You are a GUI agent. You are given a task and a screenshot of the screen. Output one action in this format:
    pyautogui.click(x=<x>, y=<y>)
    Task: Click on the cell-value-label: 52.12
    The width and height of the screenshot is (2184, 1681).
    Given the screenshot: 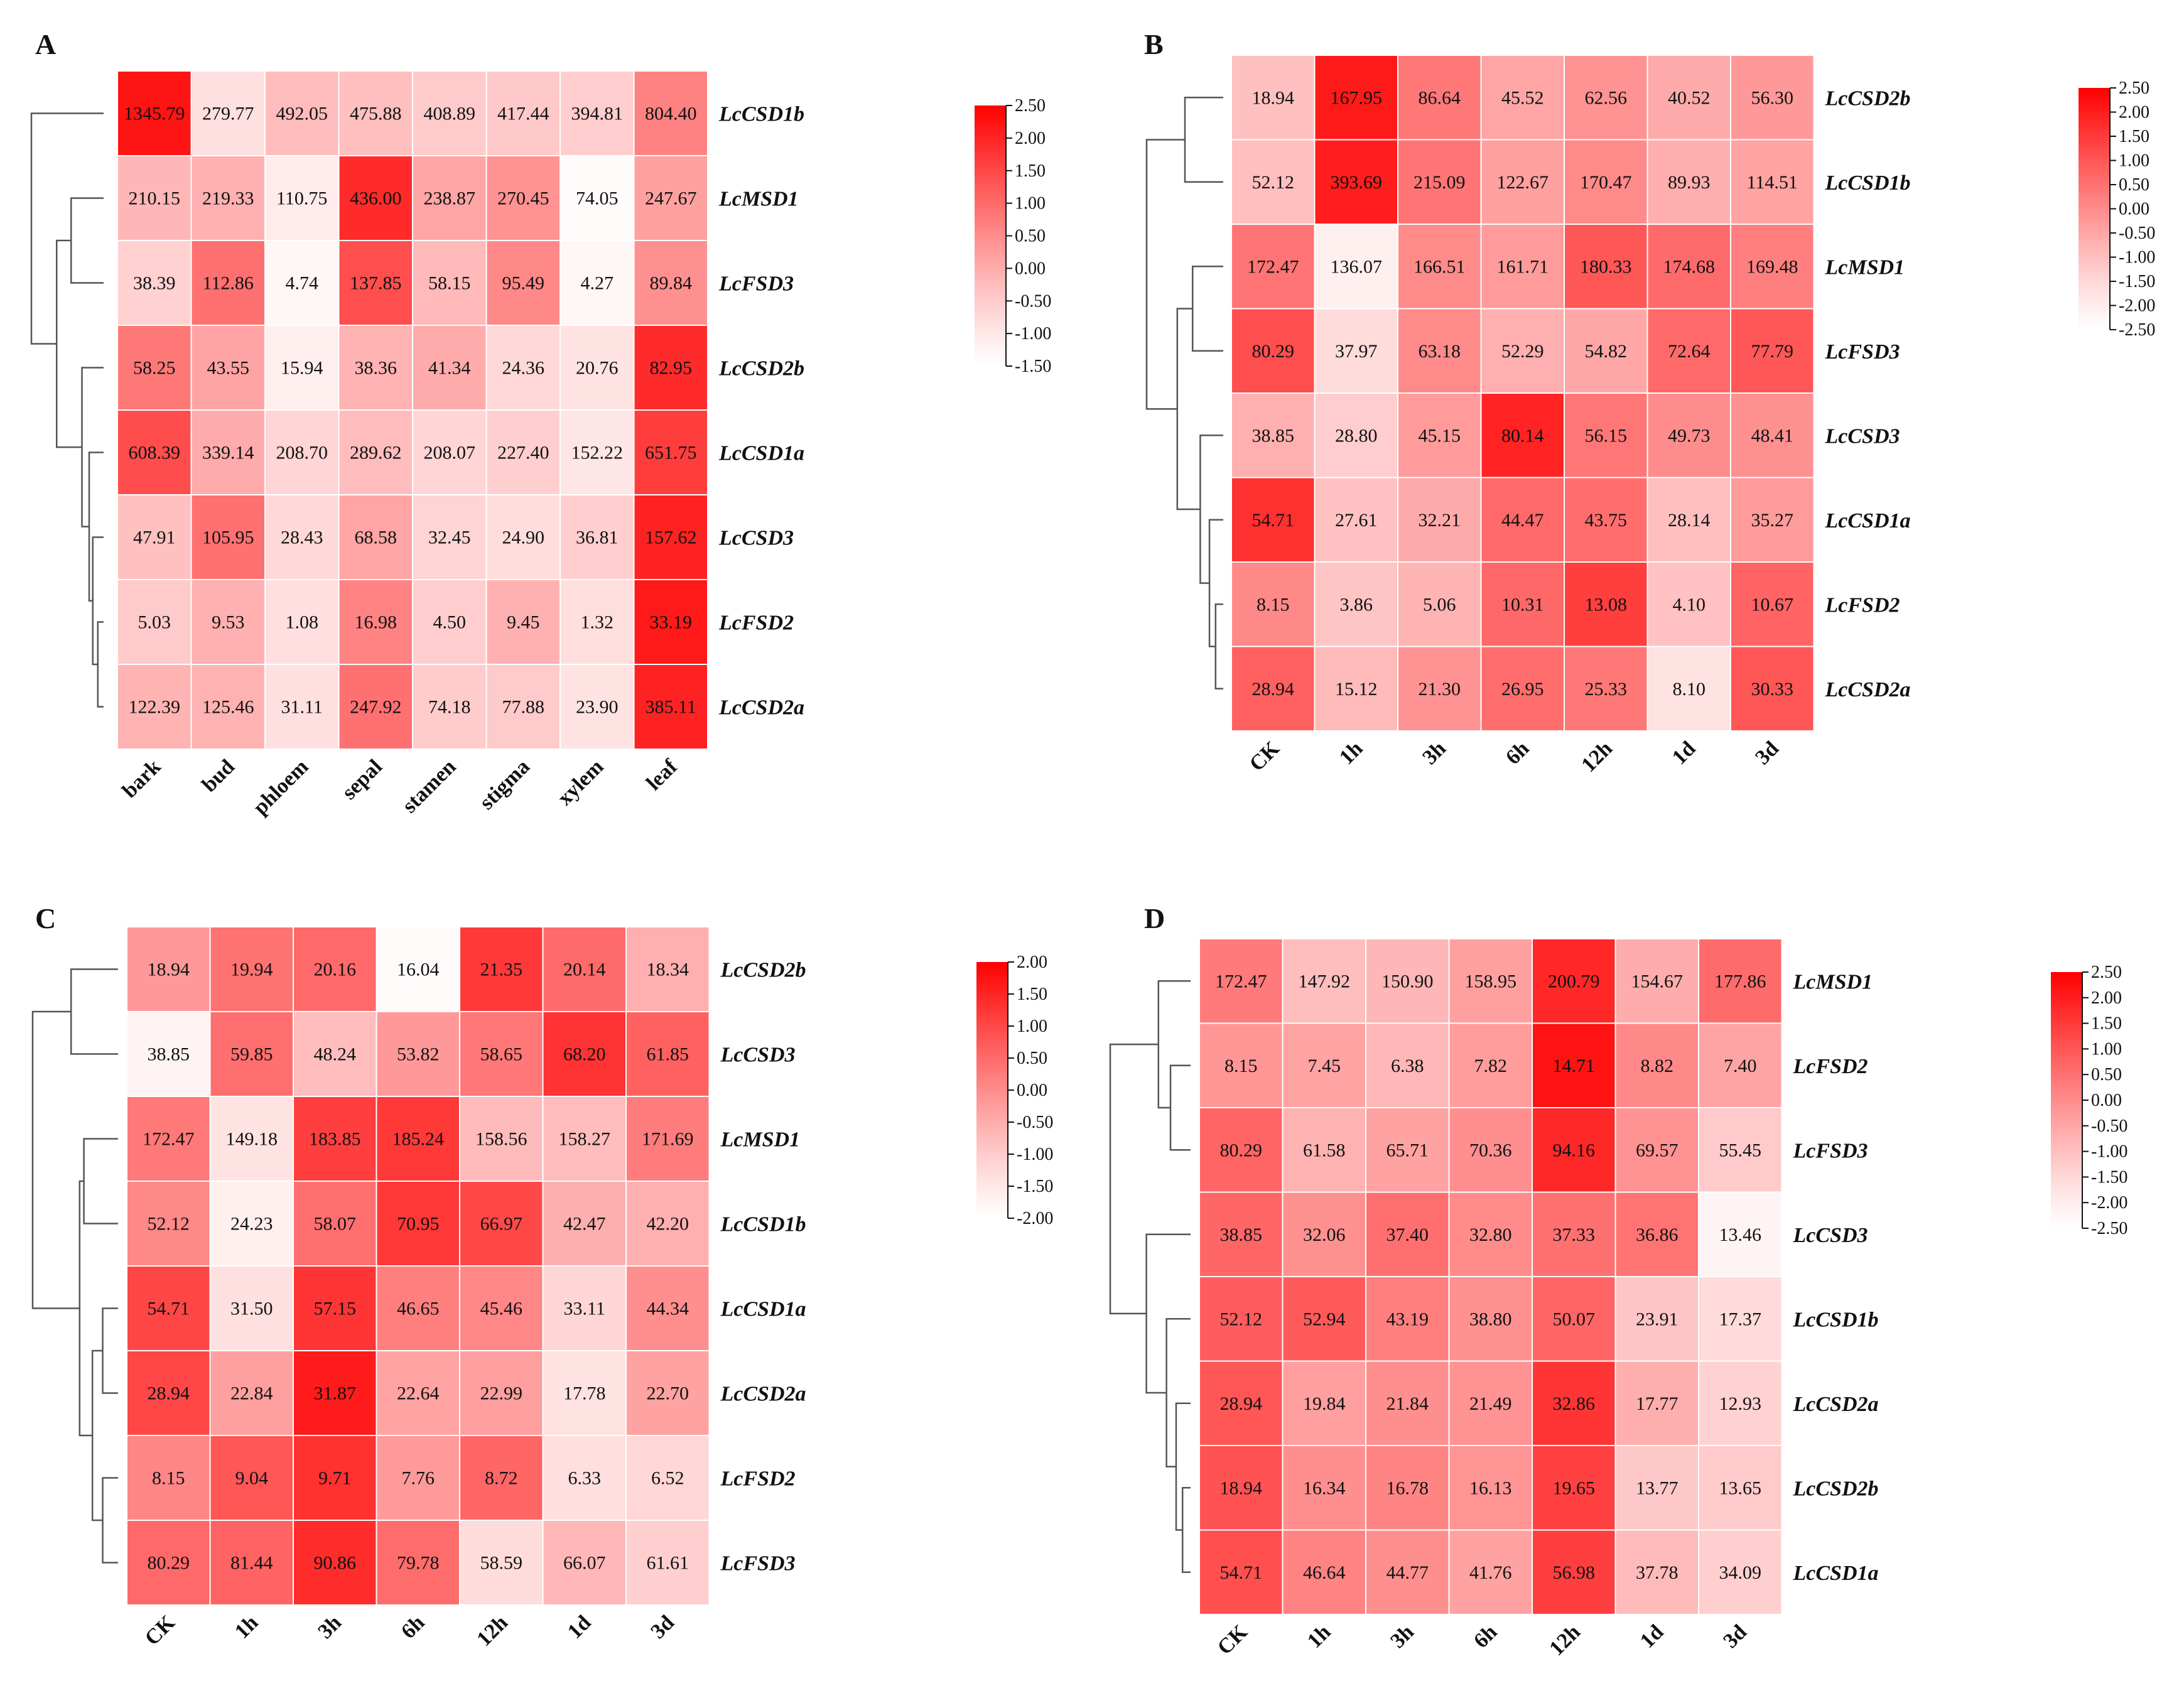 What is the action you would take?
    pyautogui.click(x=1241, y=1319)
    